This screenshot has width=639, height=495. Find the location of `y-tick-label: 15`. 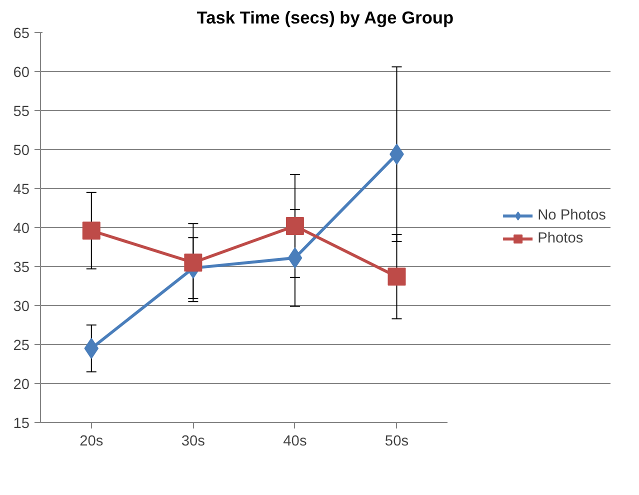

y-tick-label: 15 is located at coordinates (21, 424).